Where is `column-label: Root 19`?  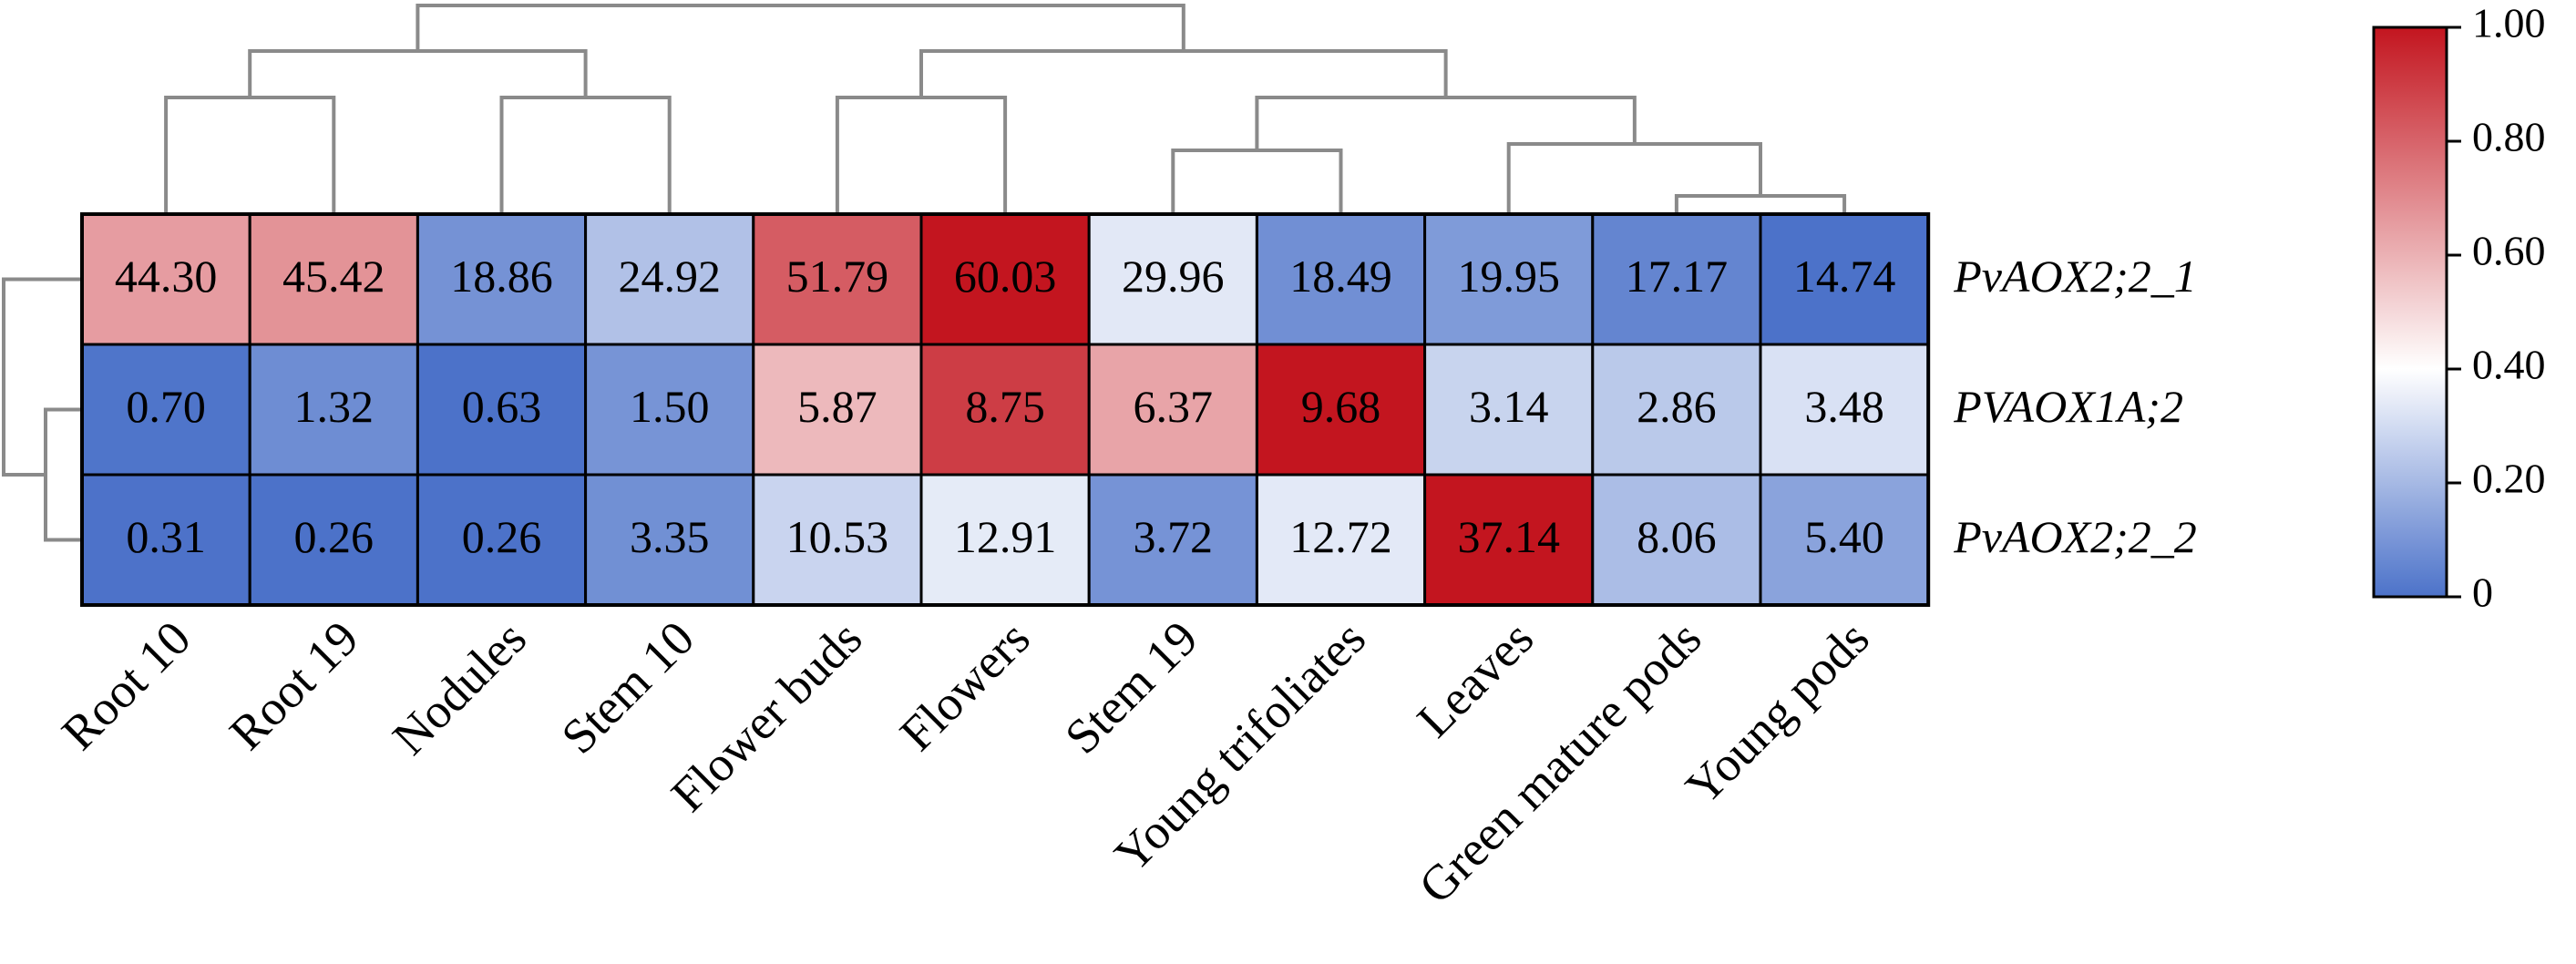
column-label: Root 19 is located at coordinates (293, 685).